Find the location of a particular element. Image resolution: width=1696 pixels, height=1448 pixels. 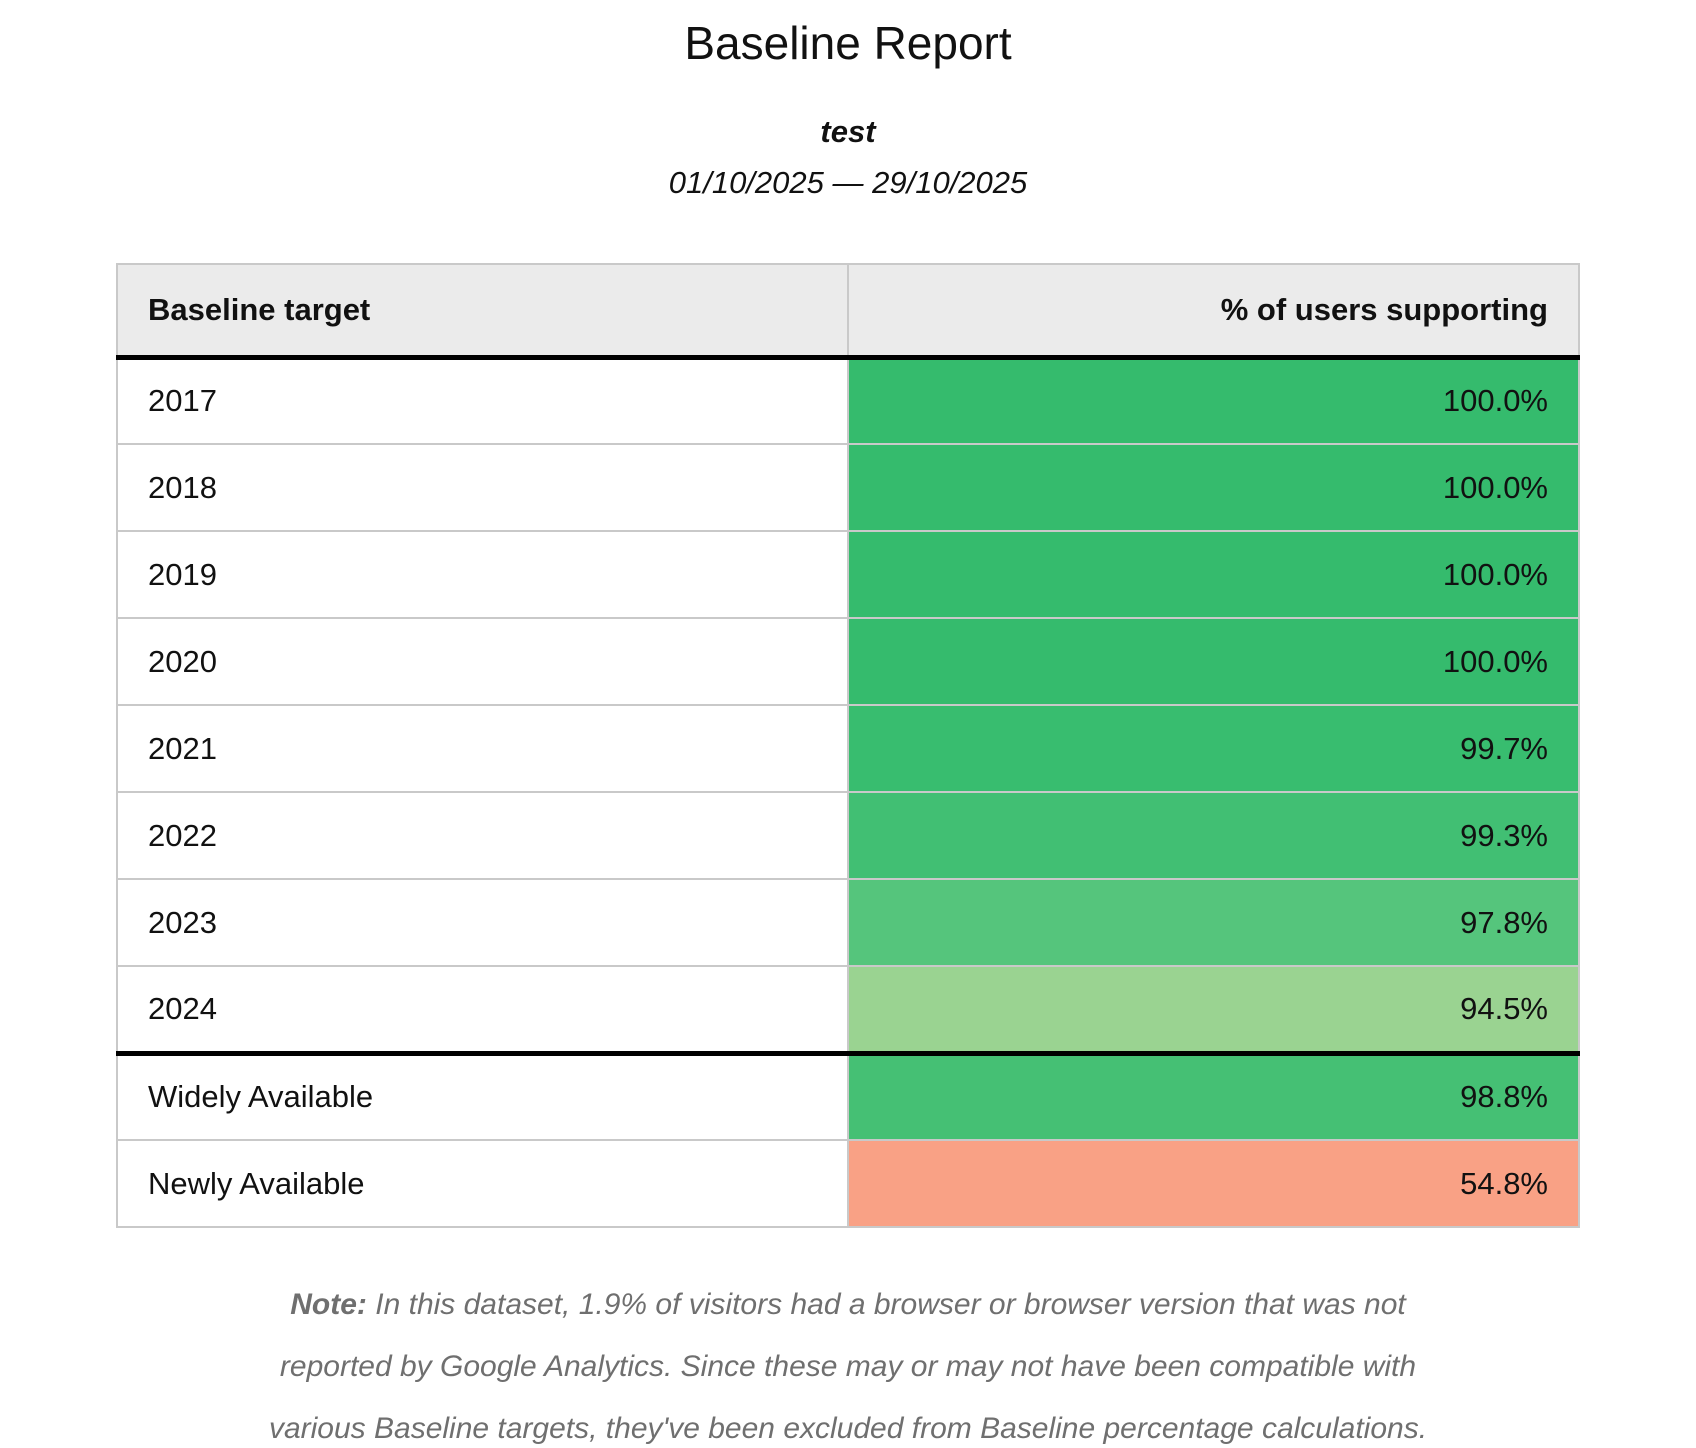

baseline-target-cell: 2017 is located at coordinates (482, 400).